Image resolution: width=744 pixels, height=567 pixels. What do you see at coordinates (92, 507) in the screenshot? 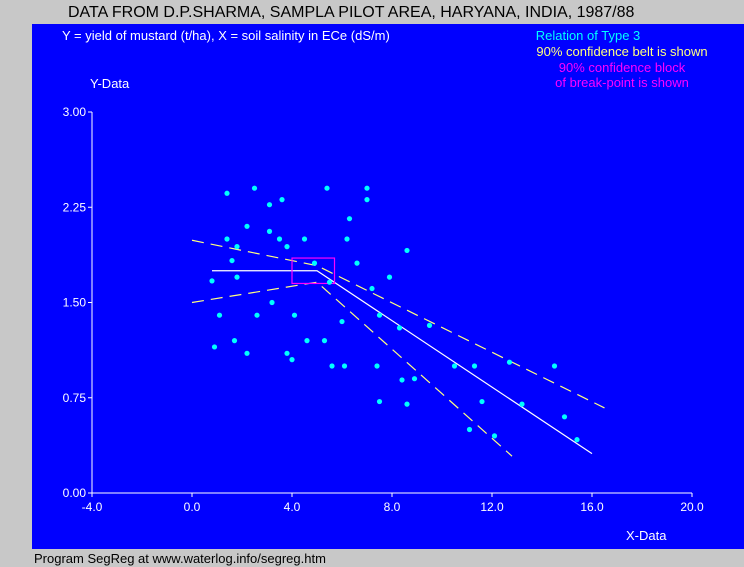
I see `x-tick-label: -4.0` at bounding box center [92, 507].